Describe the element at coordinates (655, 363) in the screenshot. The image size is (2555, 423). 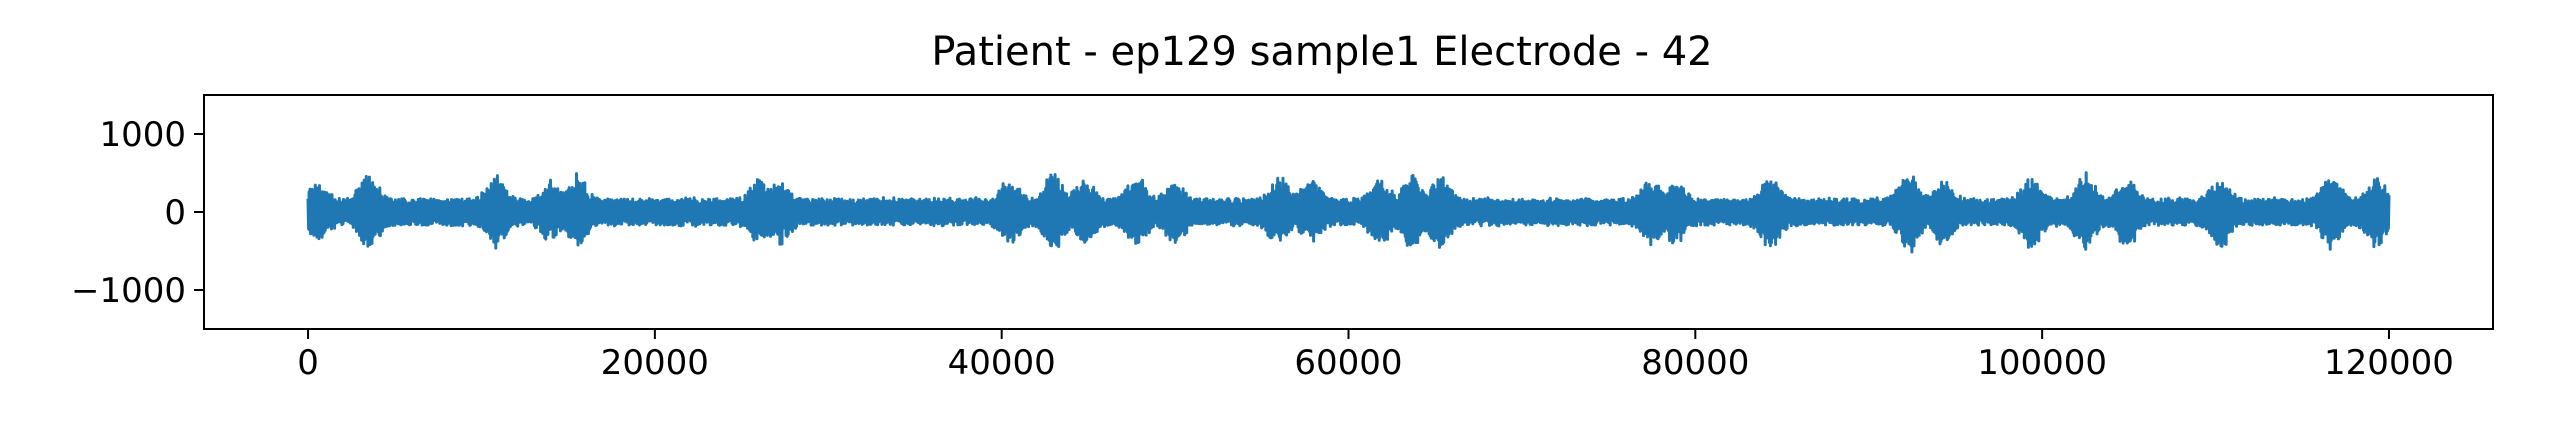
I see `x-tick-label: 20000` at that location.